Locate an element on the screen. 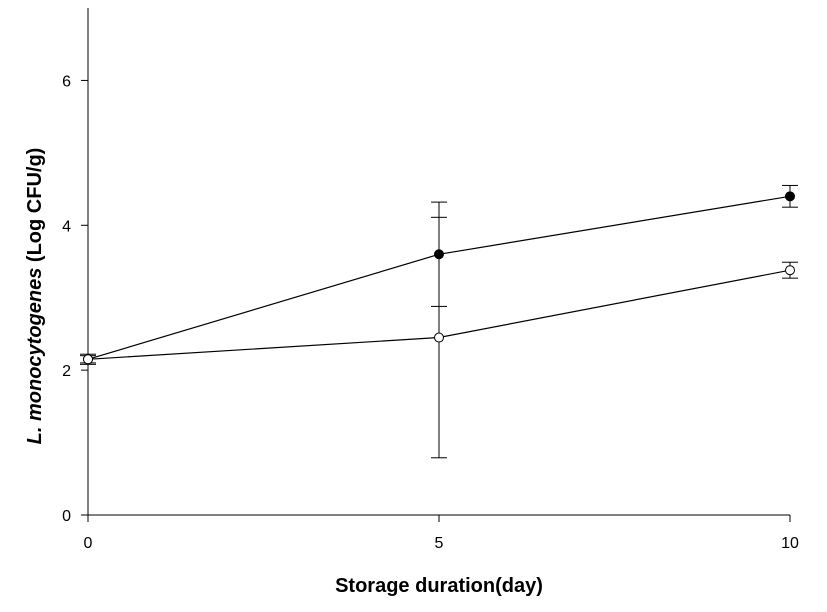 This screenshot has height=612, width=827. x-tick-label: 10 is located at coordinates (790, 543).